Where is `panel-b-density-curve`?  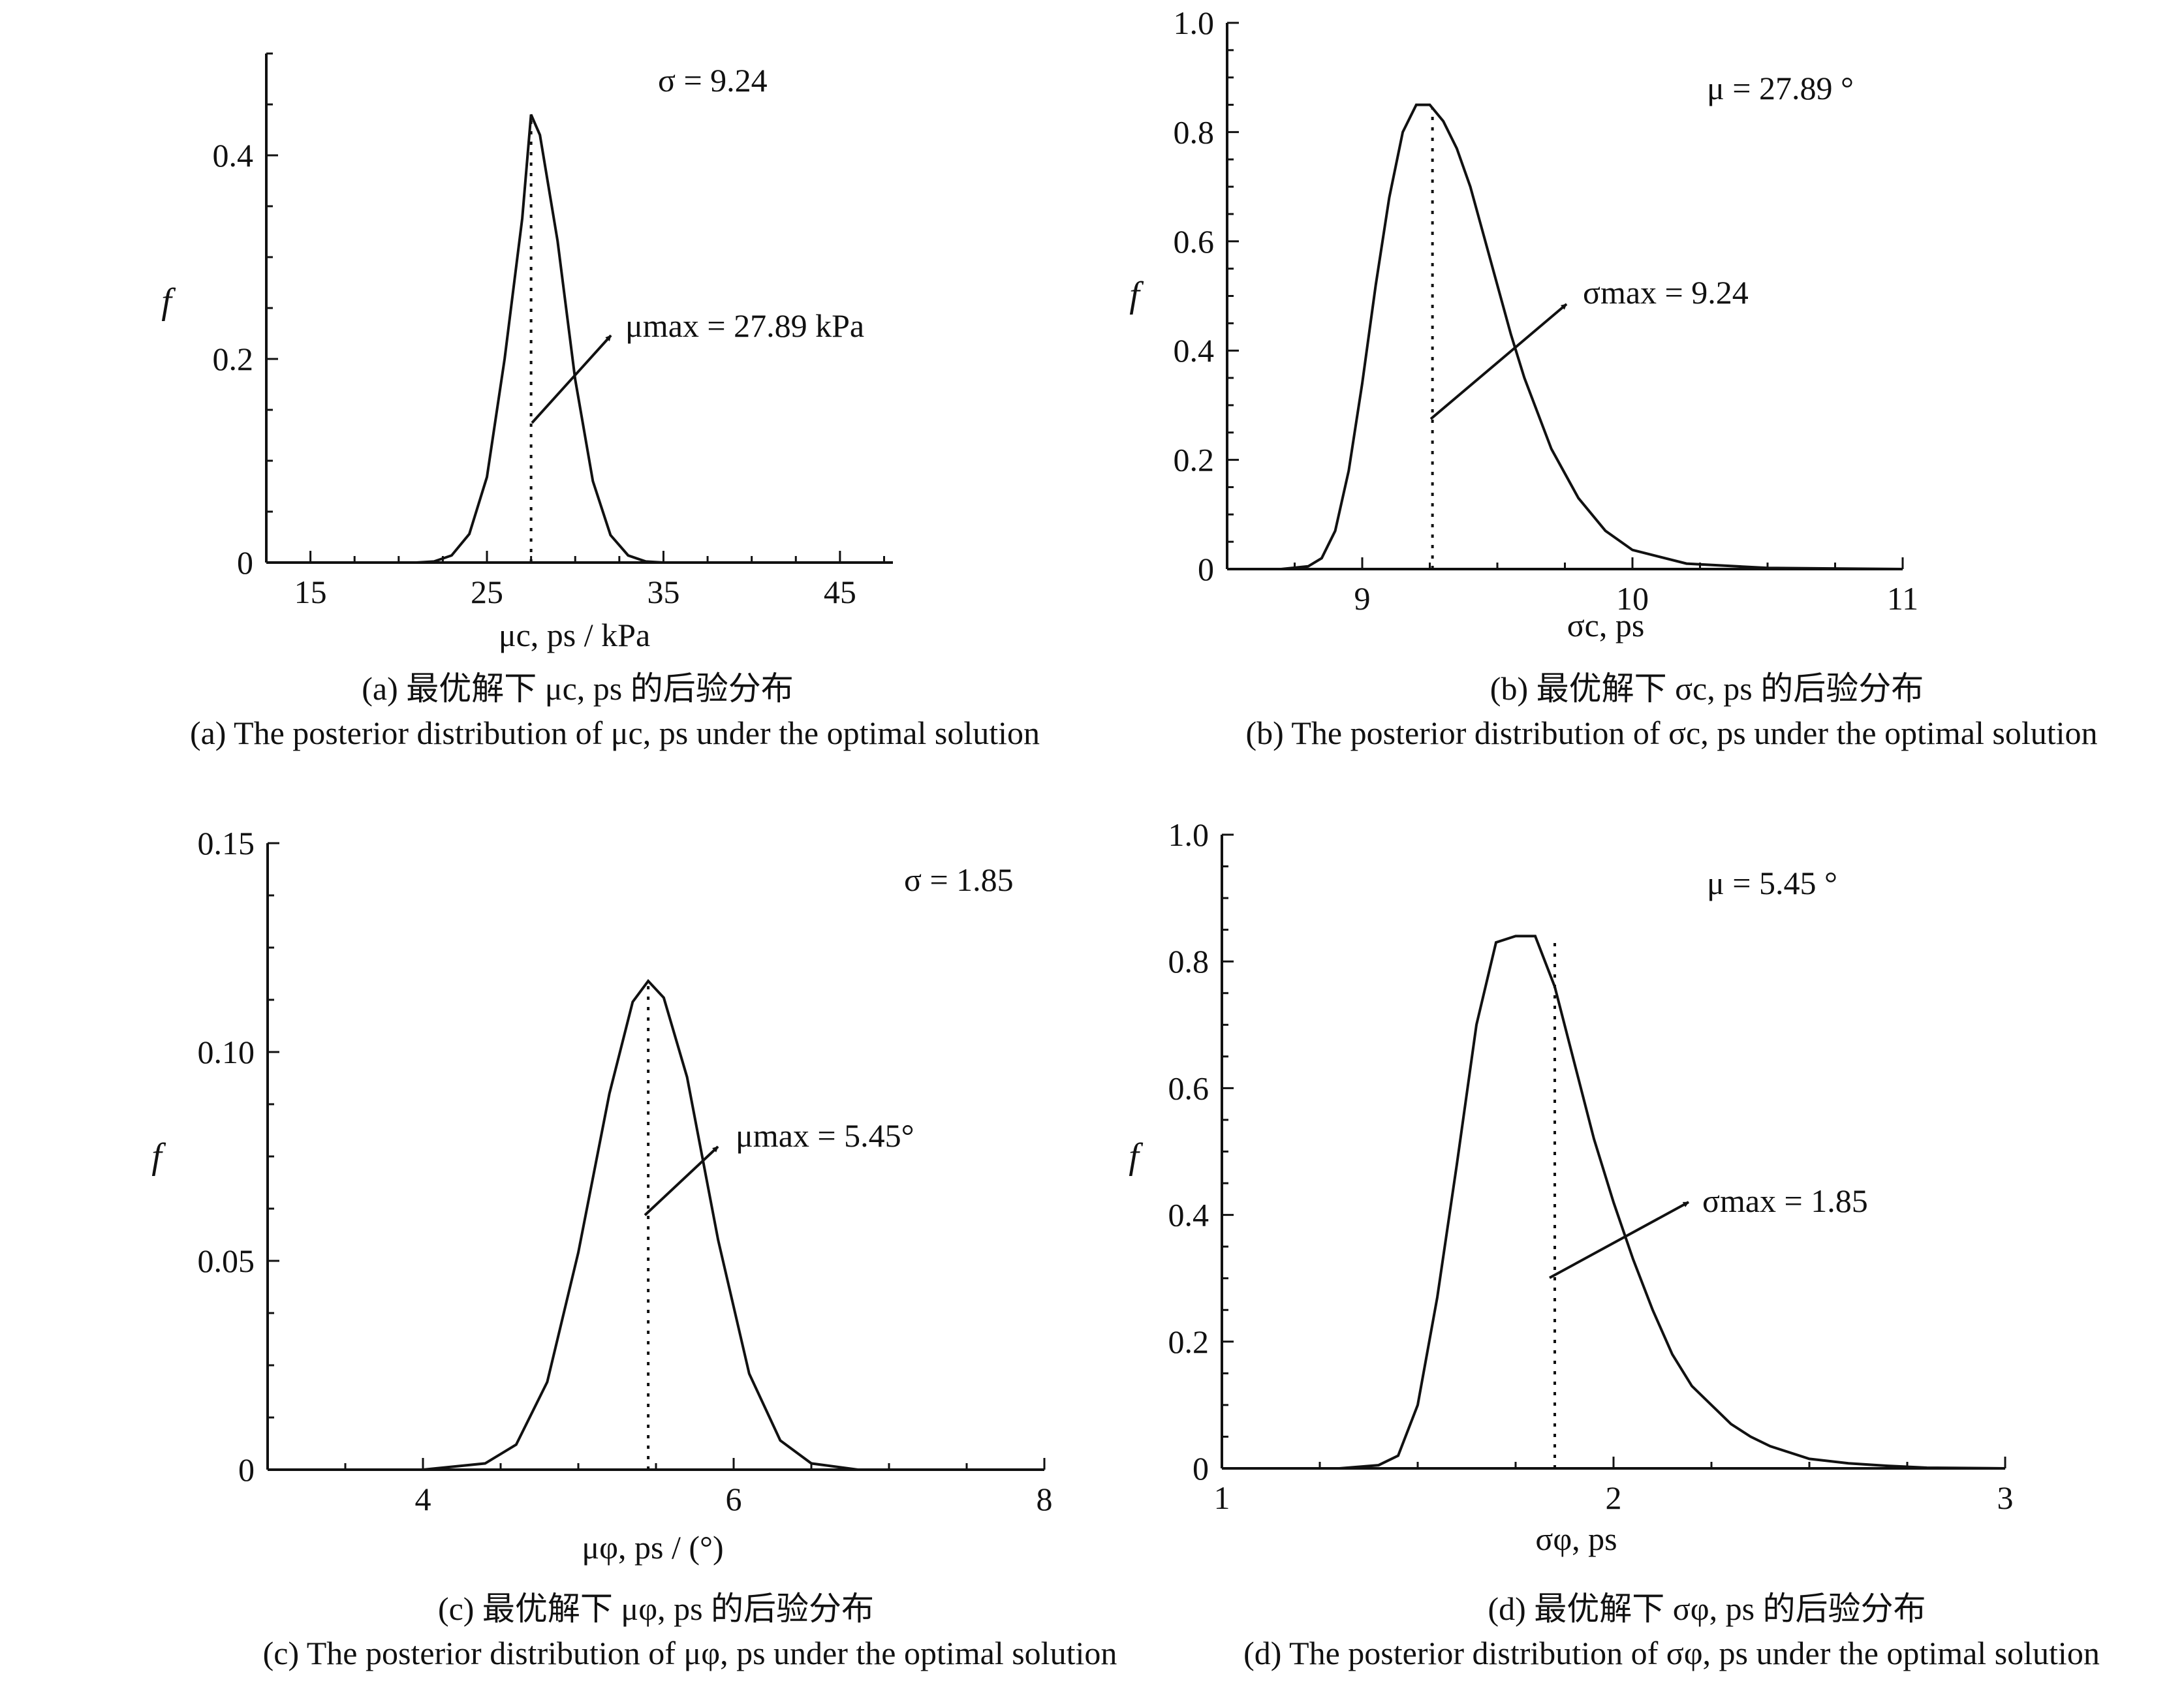
panel-b-density-curve is located at coordinates (1565, 336).